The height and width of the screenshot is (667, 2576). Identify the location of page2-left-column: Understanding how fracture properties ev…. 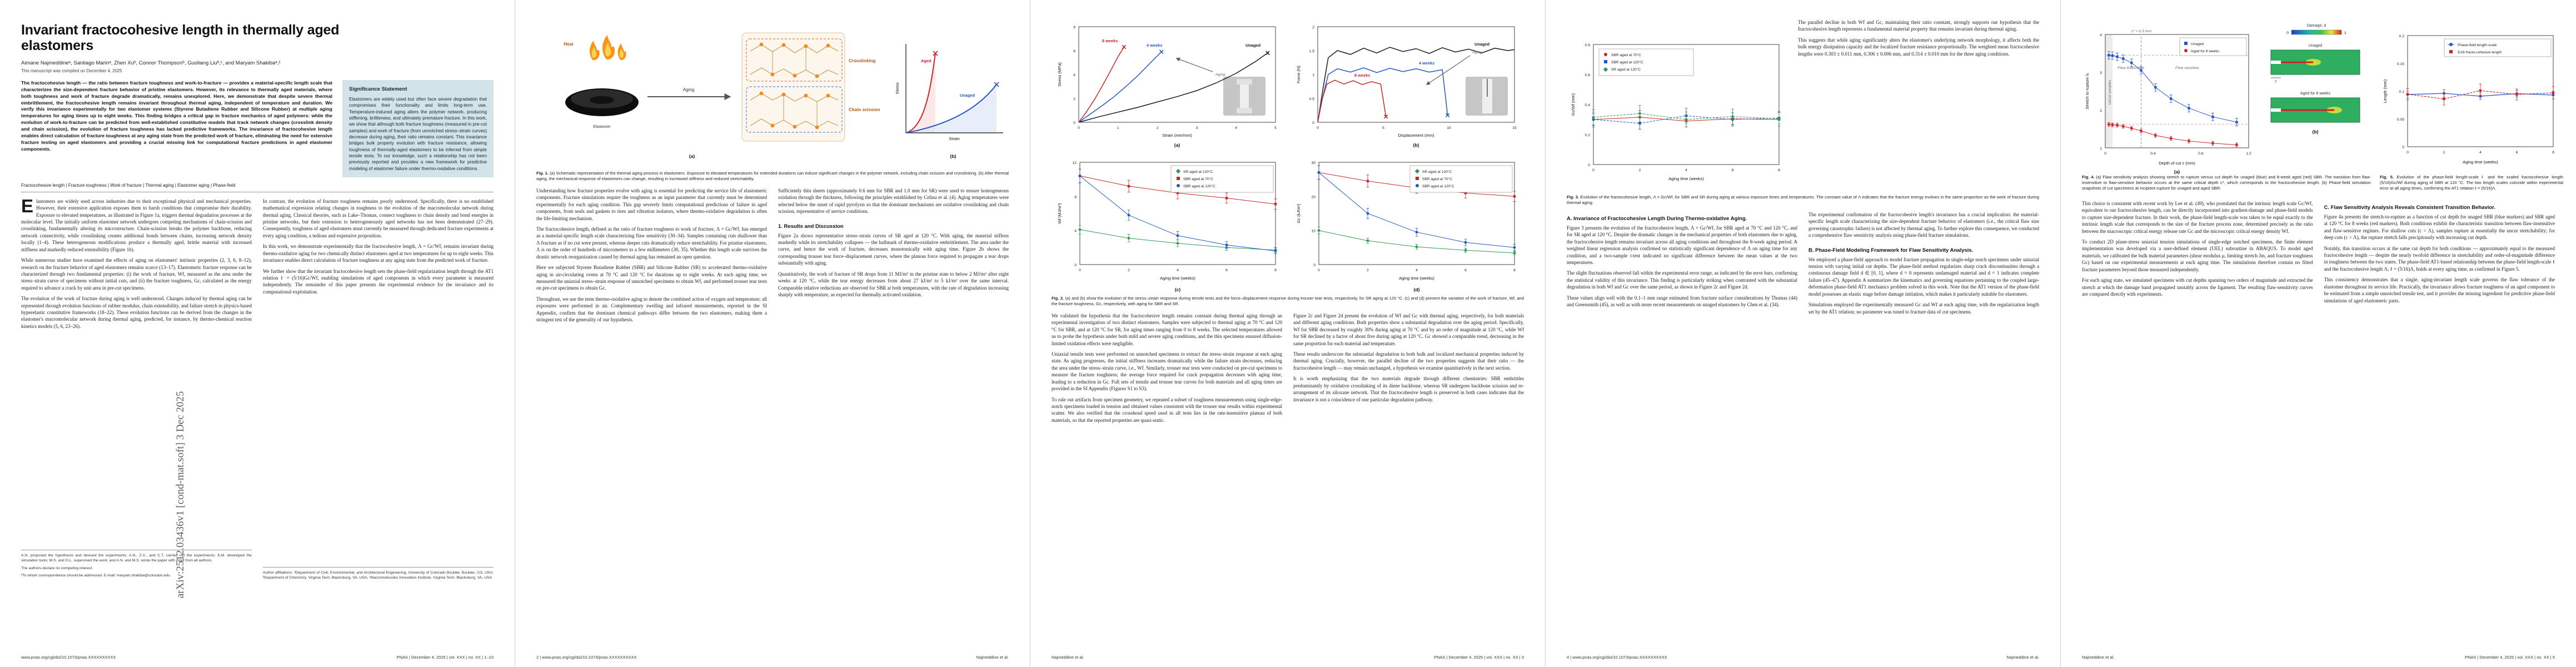
(651, 396).